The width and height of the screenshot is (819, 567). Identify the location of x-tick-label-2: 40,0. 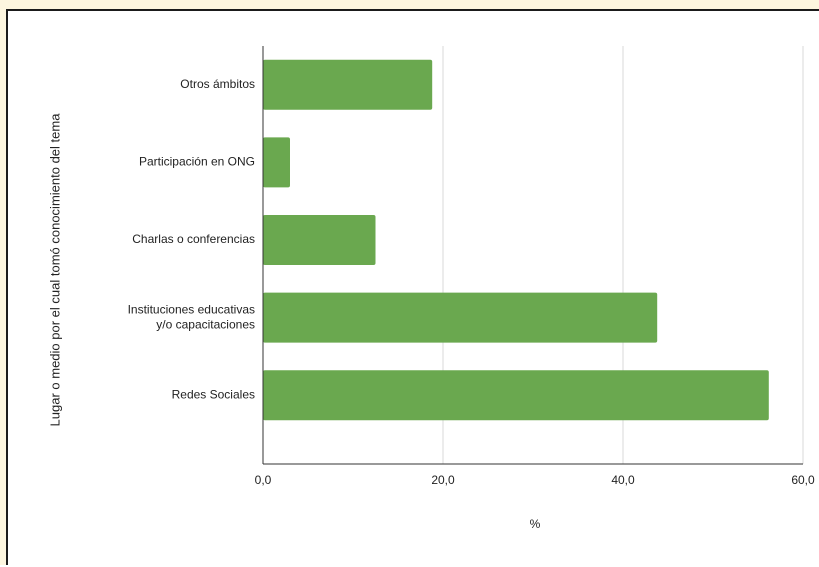
(623, 480).